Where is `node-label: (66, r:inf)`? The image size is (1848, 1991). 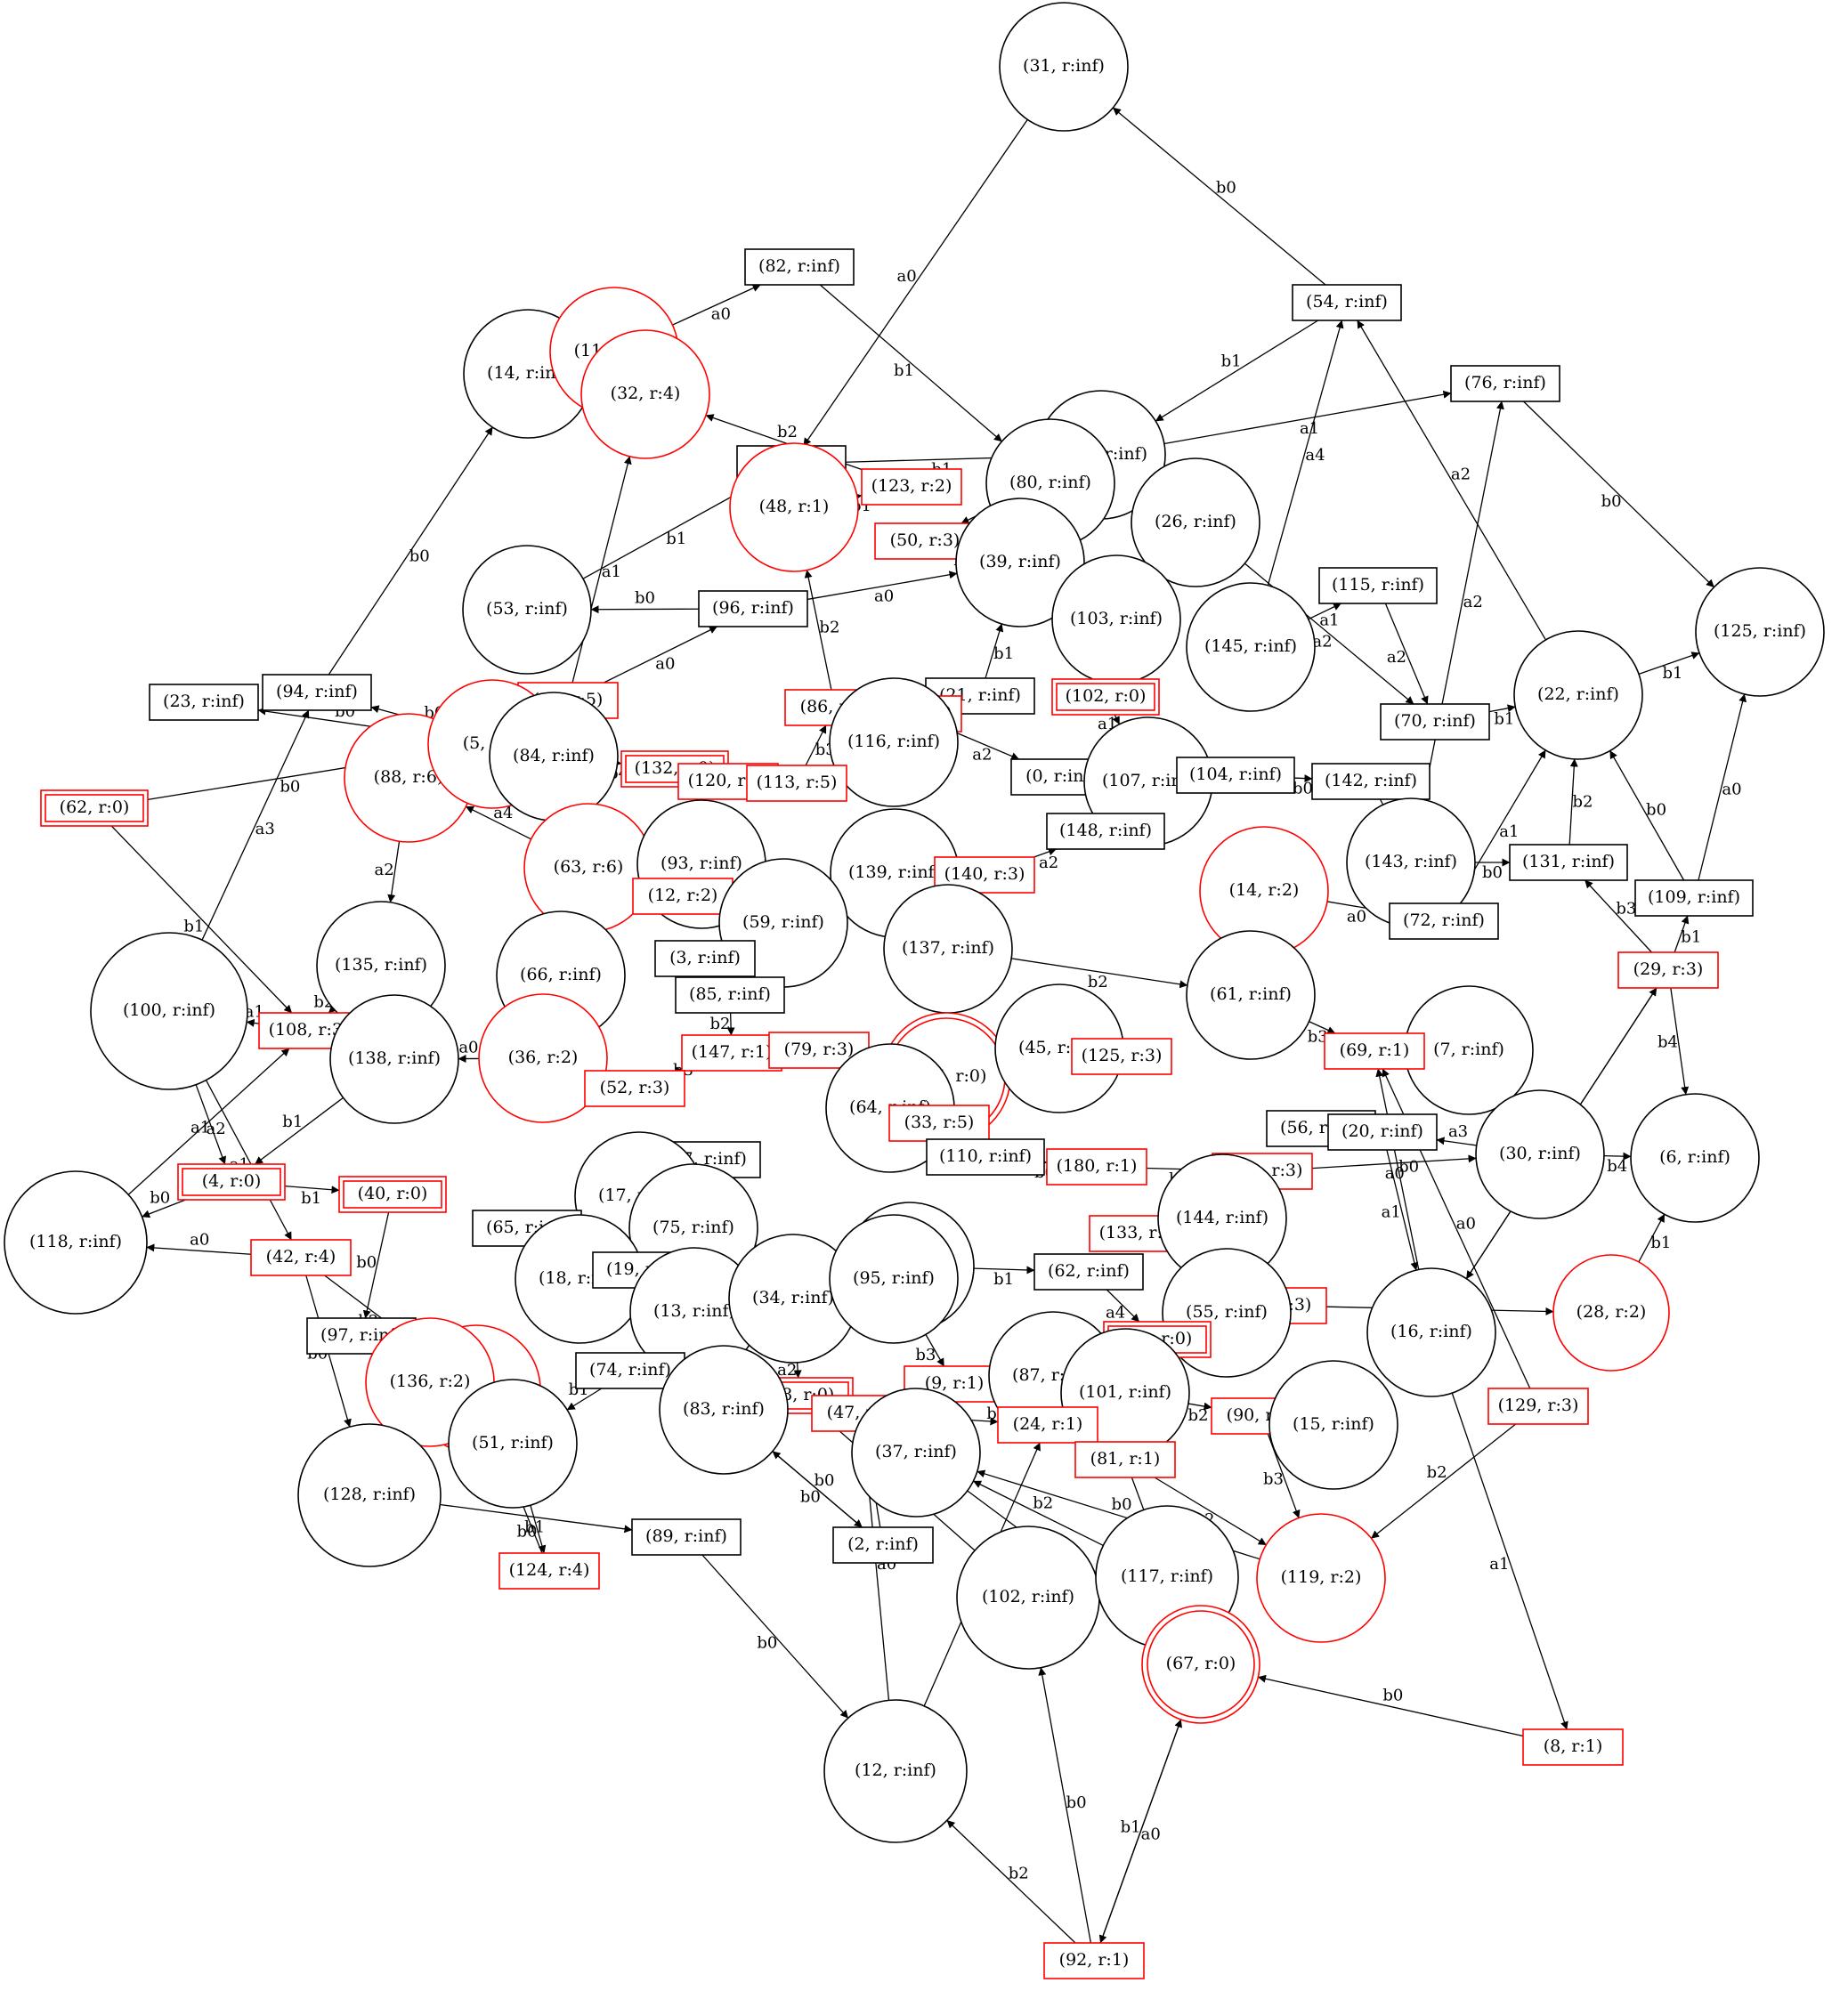
node-label: (66, r:inf) is located at coordinates (561, 975).